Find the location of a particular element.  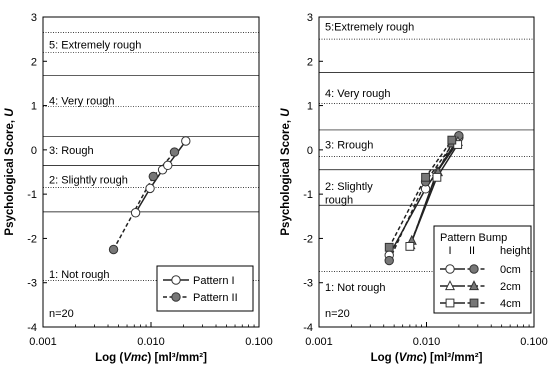

category-label: 5: Extremely rough is located at coordinates (95, 45).